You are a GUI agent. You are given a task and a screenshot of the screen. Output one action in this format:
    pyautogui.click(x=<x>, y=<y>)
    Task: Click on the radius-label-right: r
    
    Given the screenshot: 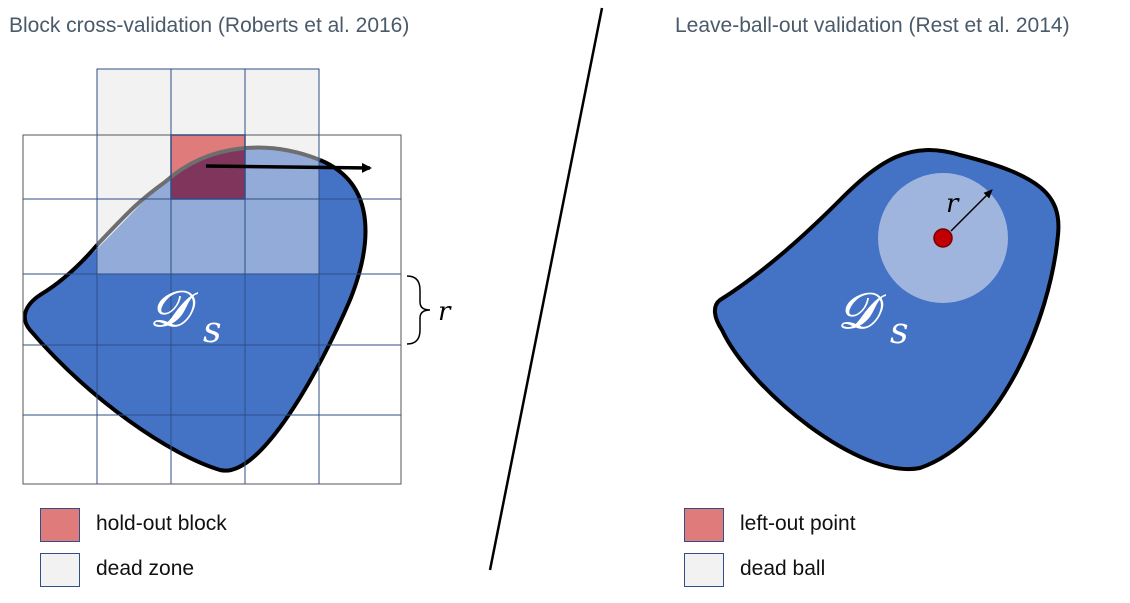 What is the action you would take?
    pyautogui.click(x=953, y=204)
    